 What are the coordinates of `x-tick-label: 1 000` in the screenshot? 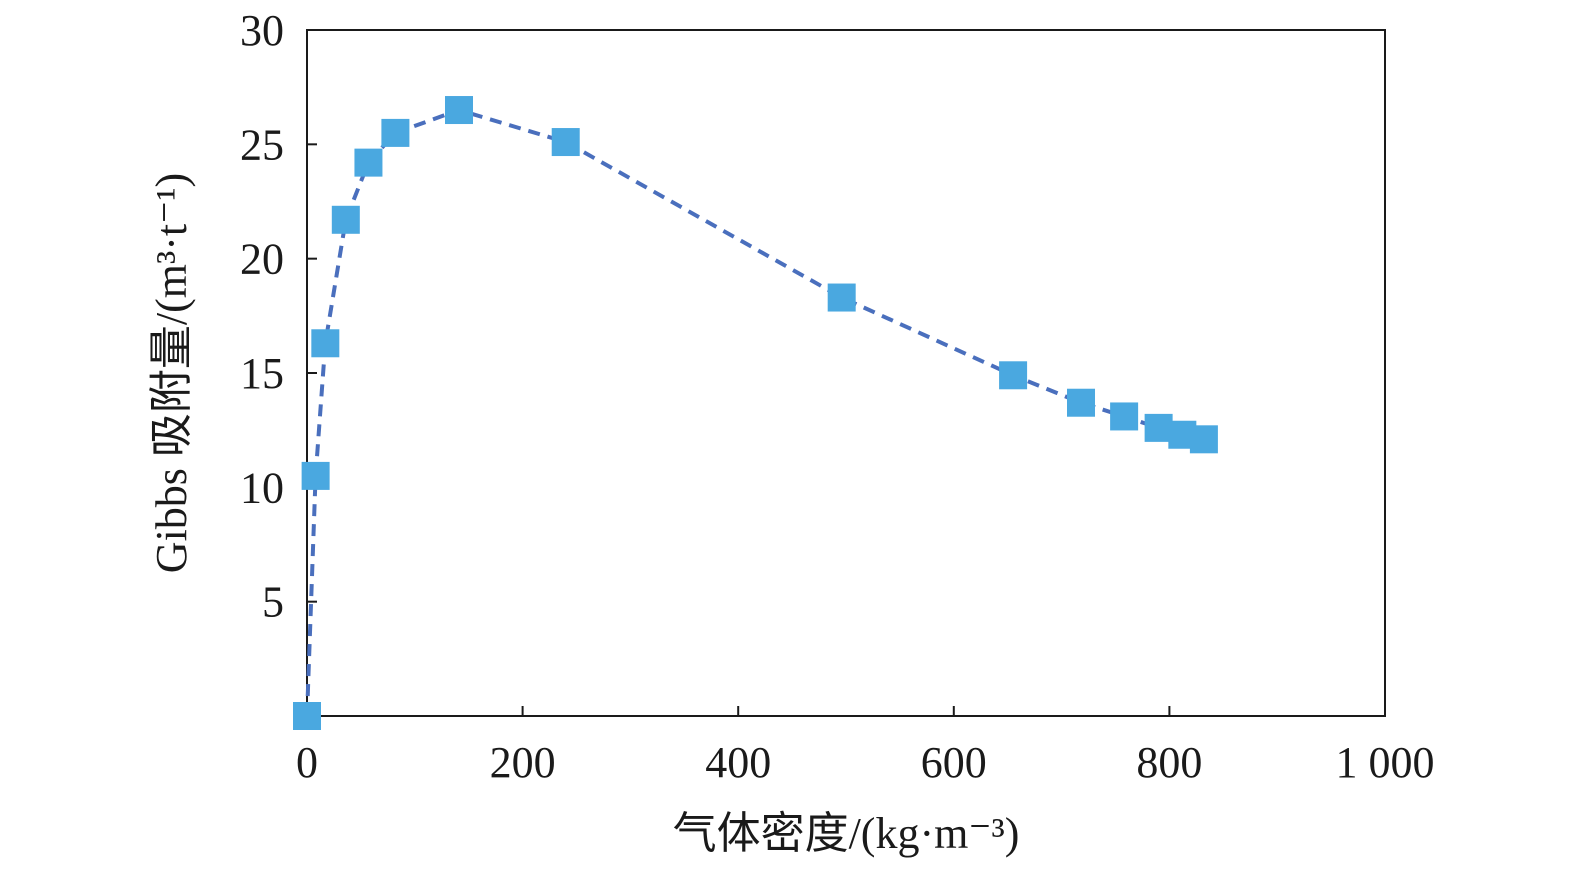 It's located at (1385, 762).